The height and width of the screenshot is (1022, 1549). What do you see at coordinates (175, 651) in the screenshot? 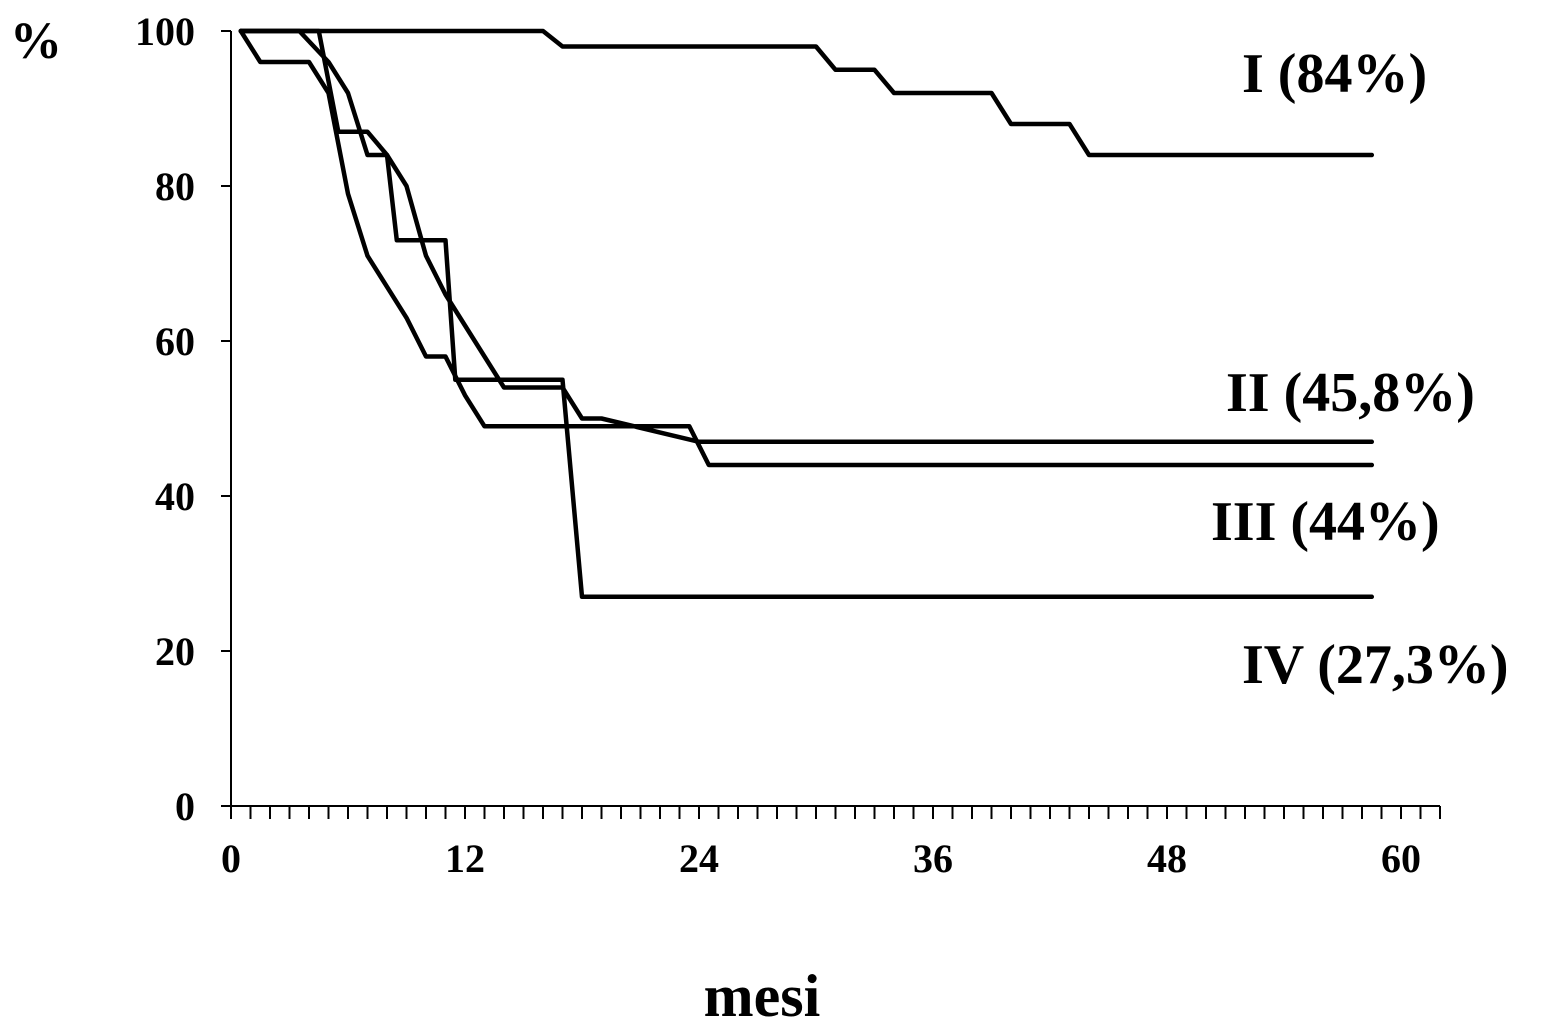
I see `y-tick-label: 20` at bounding box center [175, 651].